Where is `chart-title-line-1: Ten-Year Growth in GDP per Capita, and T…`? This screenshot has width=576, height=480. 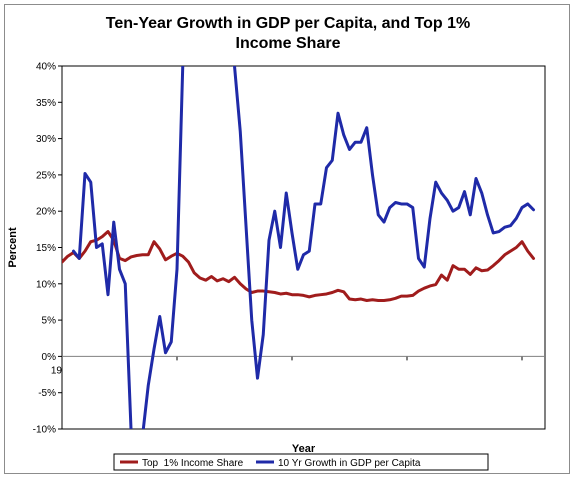
chart-title-line-1: Ten-Year Growth in GDP per Capita, and T… is located at coordinates (288, 23).